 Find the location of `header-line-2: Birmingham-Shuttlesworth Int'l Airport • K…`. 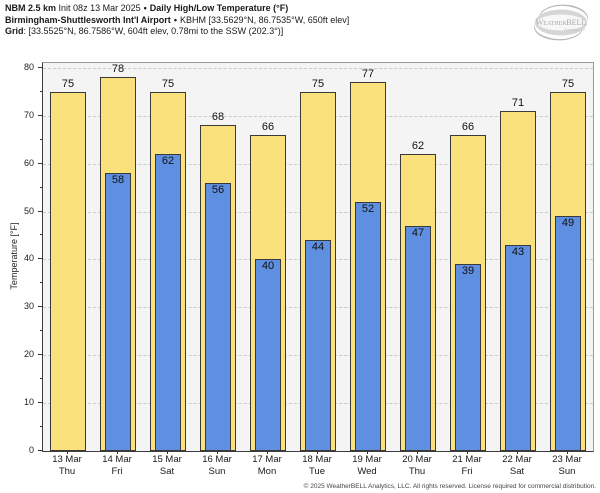

header-line-2: Birmingham-Shuttlesworth Int'l Airport • K… is located at coordinates (177, 21).